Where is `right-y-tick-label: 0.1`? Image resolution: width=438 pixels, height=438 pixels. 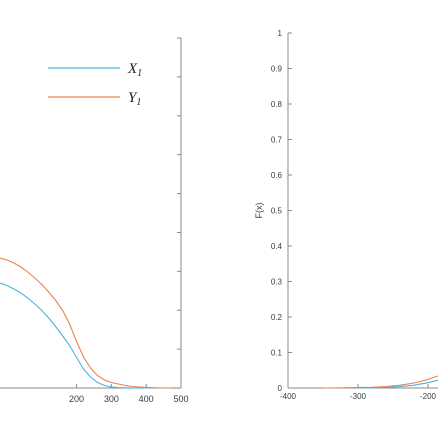
right-y-tick-label: 0.1 is located at coordinates (277, 353).